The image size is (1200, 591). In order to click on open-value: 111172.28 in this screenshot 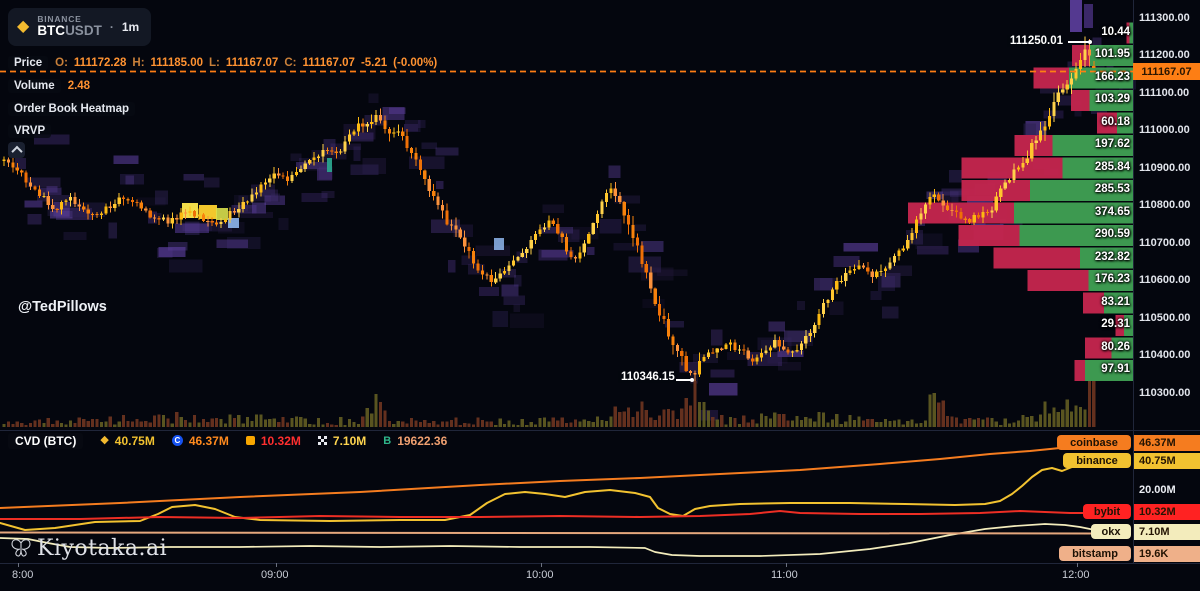, I will do `click(100, 63)`.